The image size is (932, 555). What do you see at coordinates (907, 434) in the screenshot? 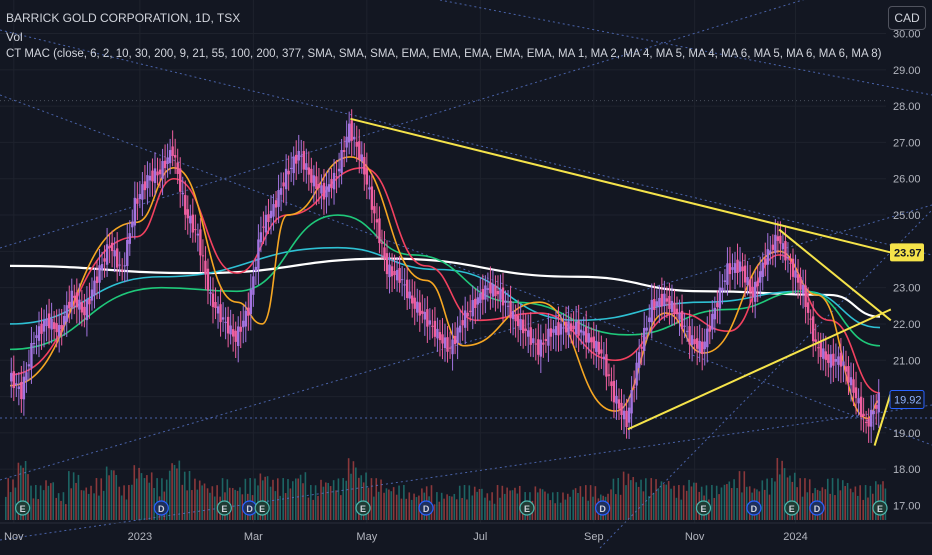
I see `price-tick-label: 19.00` at bounding box center [907, 434].